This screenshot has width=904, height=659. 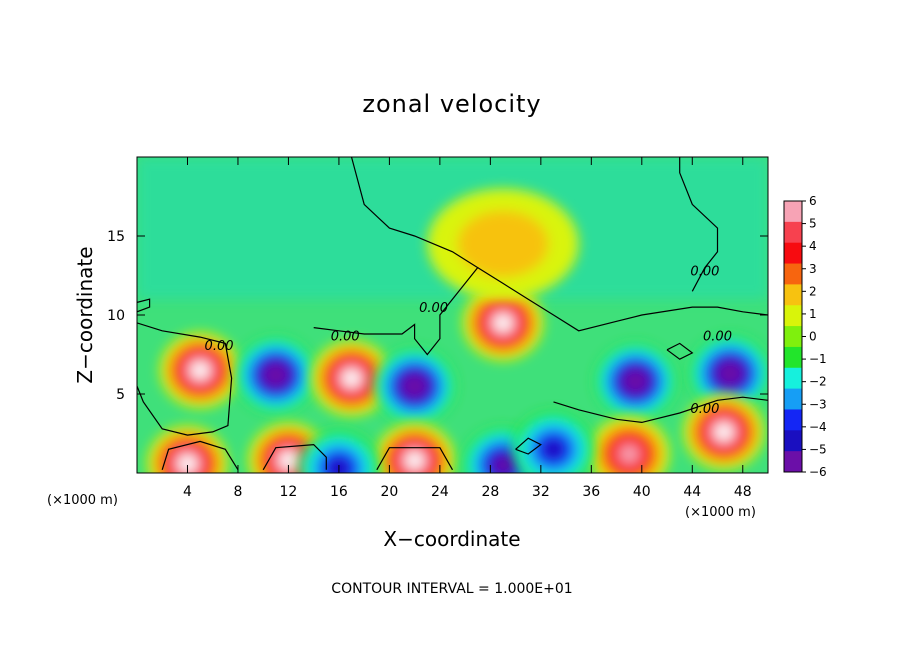 I want to click on colorbar-label: 0, so click(x=813, y=337).